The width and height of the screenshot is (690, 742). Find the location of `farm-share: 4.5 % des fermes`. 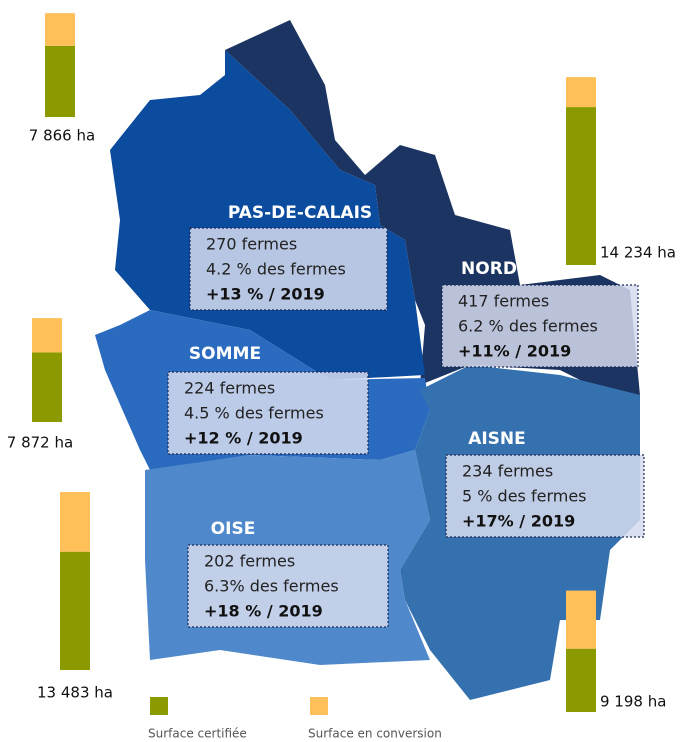

farm-share: 4.5 % des fermes is located at coordinates (254, 413).